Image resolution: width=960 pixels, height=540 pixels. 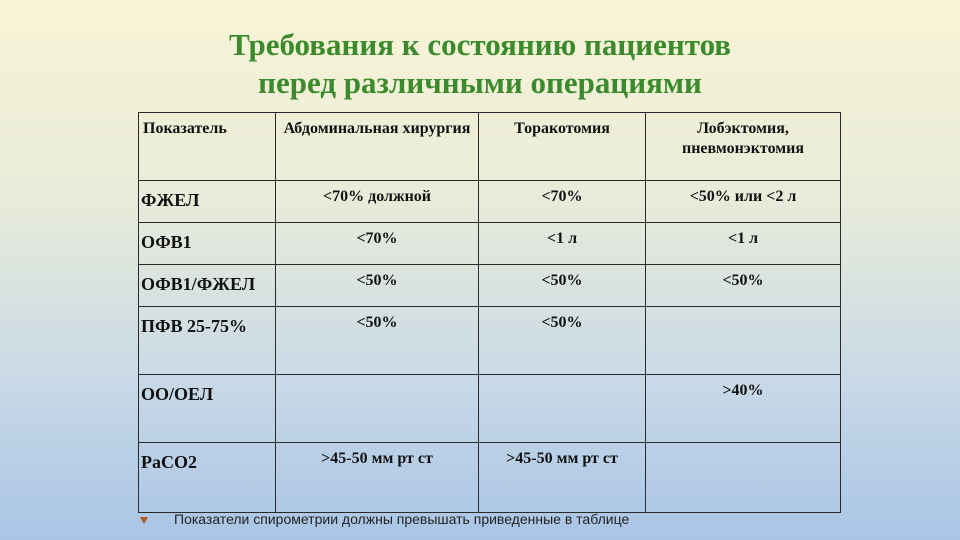 I want to click on bullet-icon, so click(x=144, y=520).